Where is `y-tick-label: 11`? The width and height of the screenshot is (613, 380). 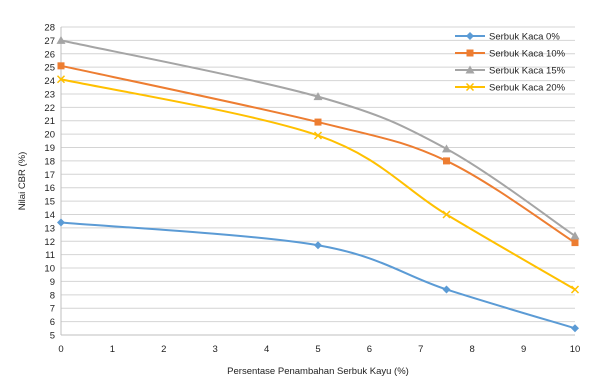 y-tick-label: 11 is located at coordinates (50, 255).